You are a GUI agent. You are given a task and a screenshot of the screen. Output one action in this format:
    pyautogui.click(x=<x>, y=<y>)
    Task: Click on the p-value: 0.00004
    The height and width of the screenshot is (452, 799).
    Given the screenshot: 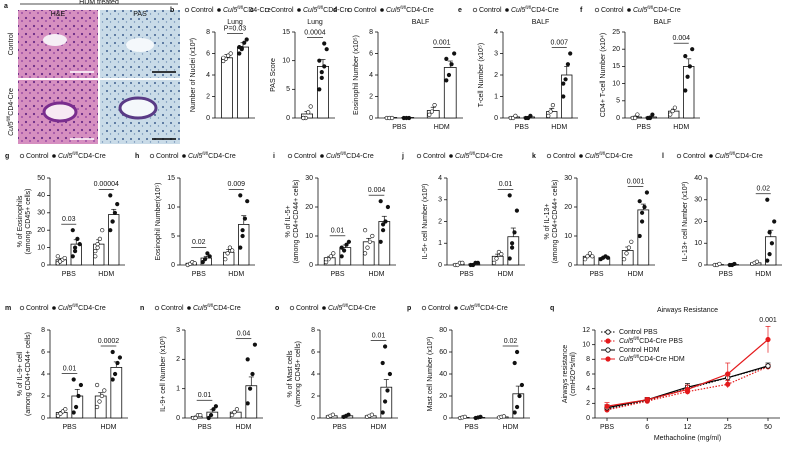 What is the action you would take?
    pyautogui.click(x=106, y=184)
    